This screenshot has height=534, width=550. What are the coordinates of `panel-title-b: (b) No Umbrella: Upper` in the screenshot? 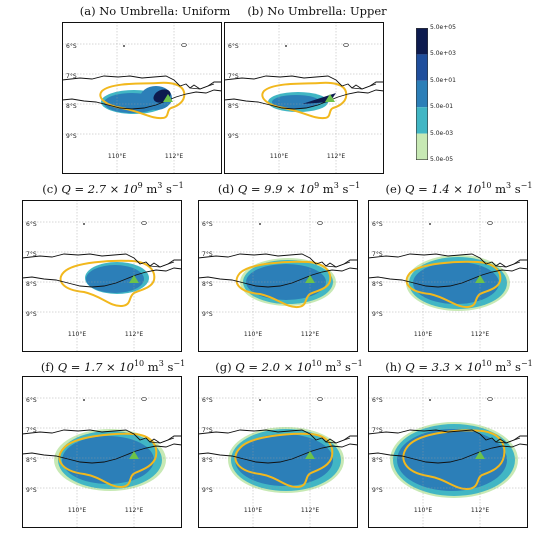 It's located at (317, 11).